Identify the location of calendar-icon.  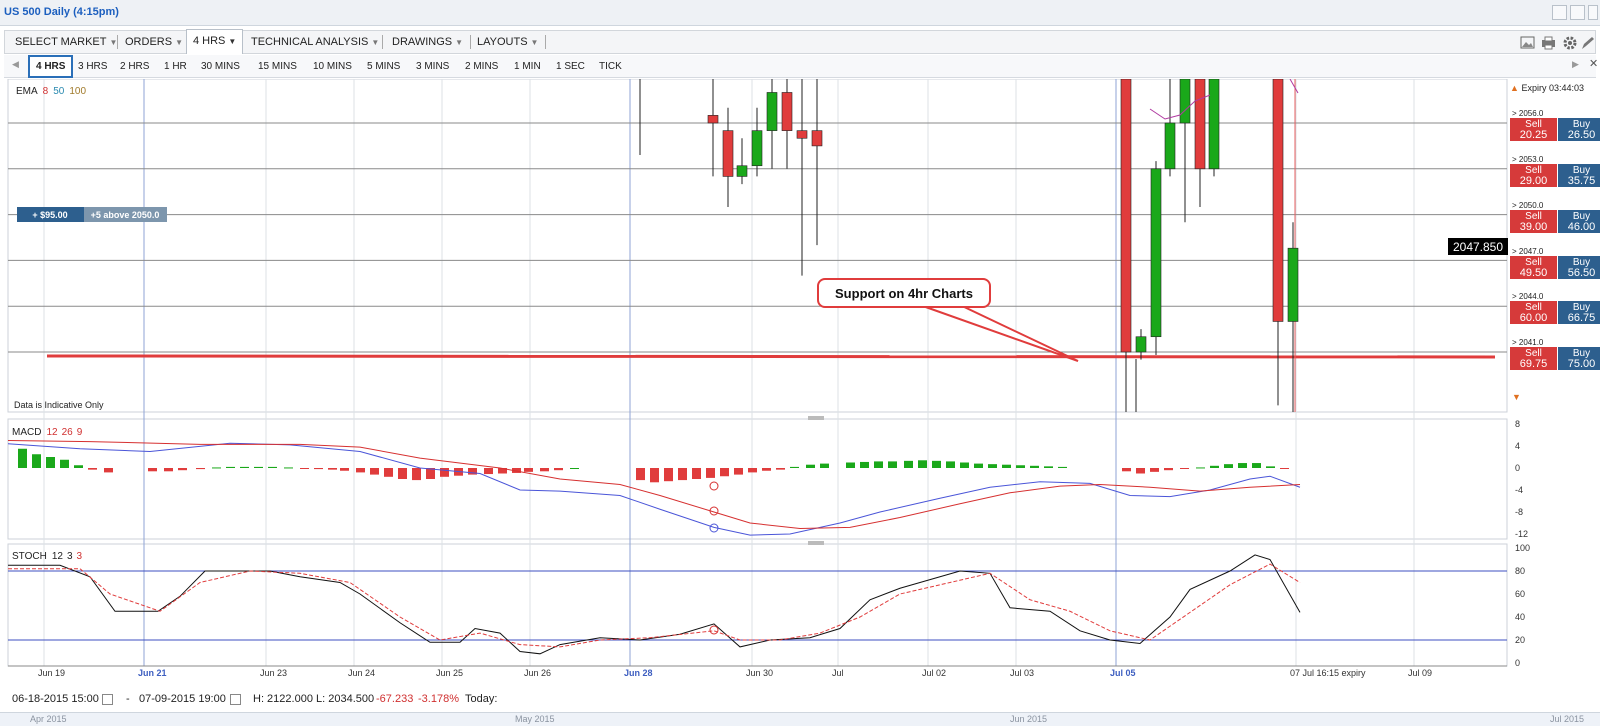
(107, 699).